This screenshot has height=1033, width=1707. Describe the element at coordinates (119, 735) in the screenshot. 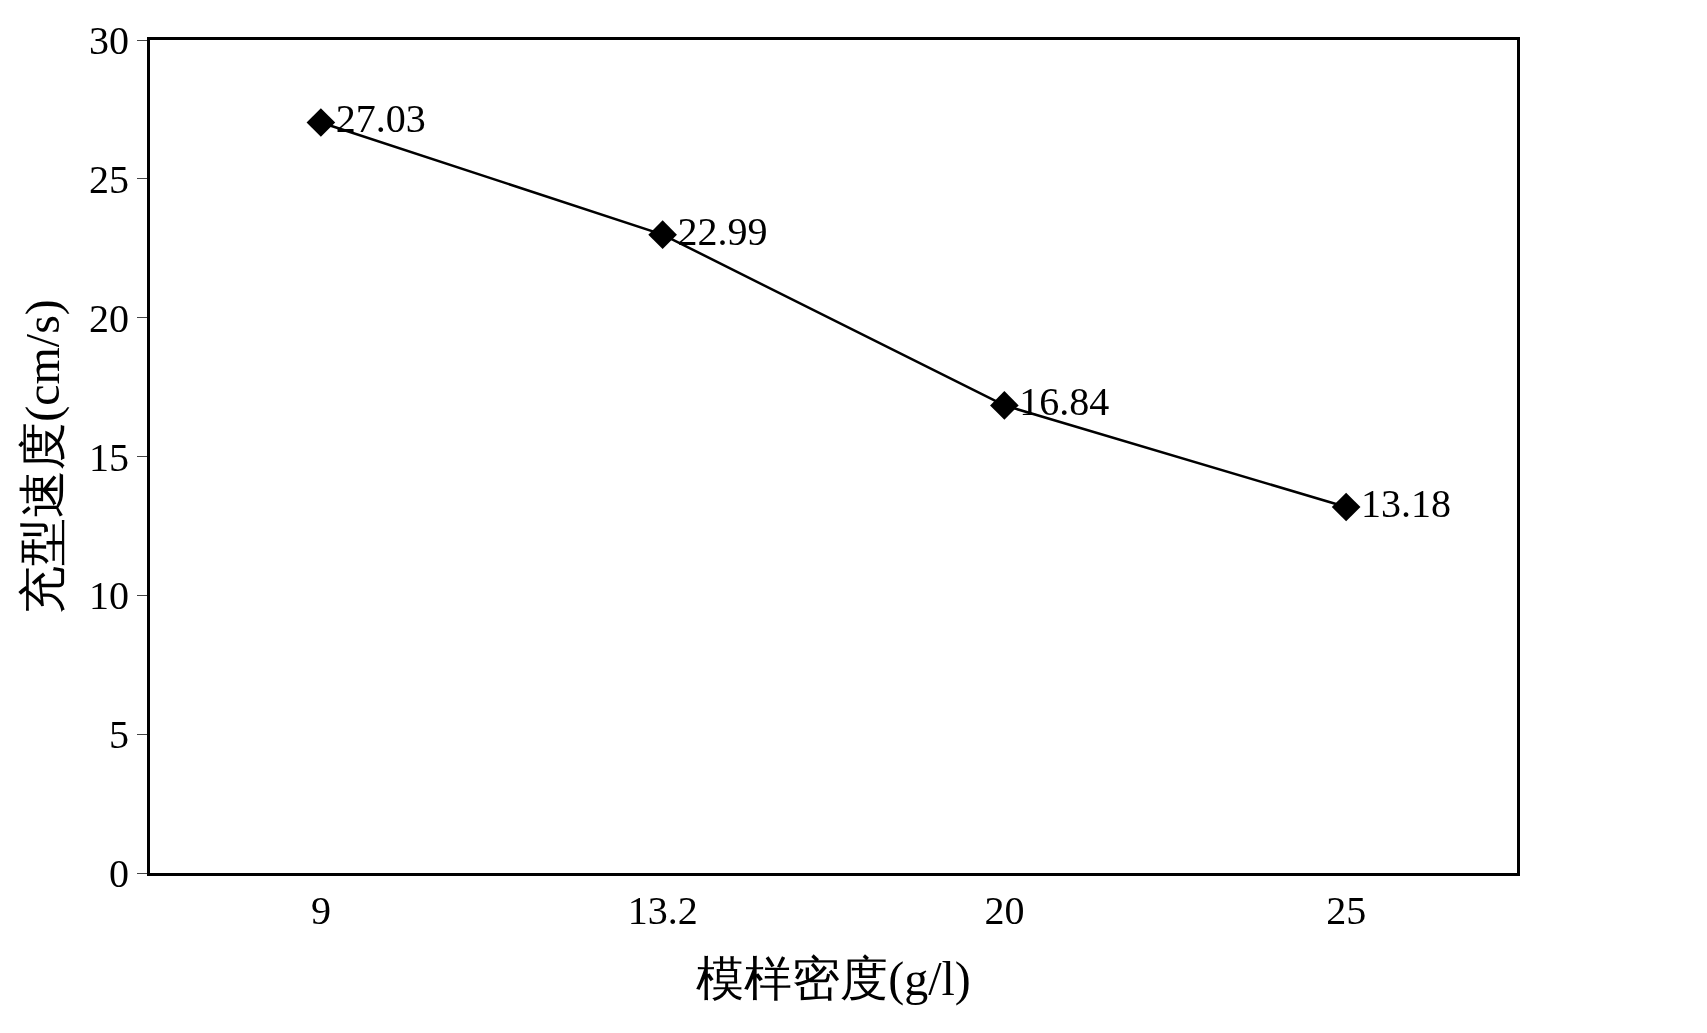

I see `y-tick-label: 5` at that location.